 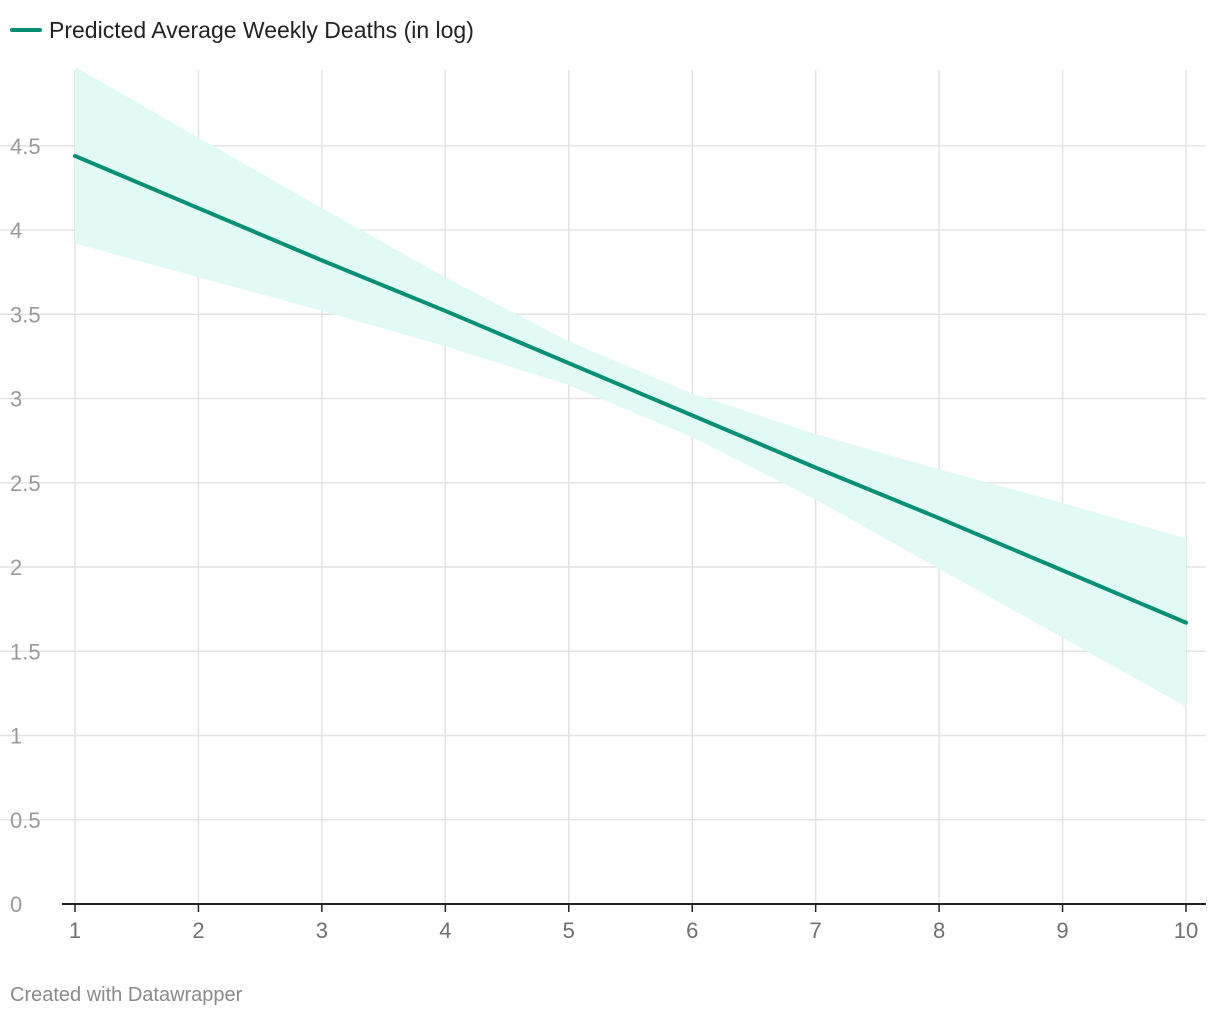 I want to click on legend-swatch, so click(x=26, y=30).